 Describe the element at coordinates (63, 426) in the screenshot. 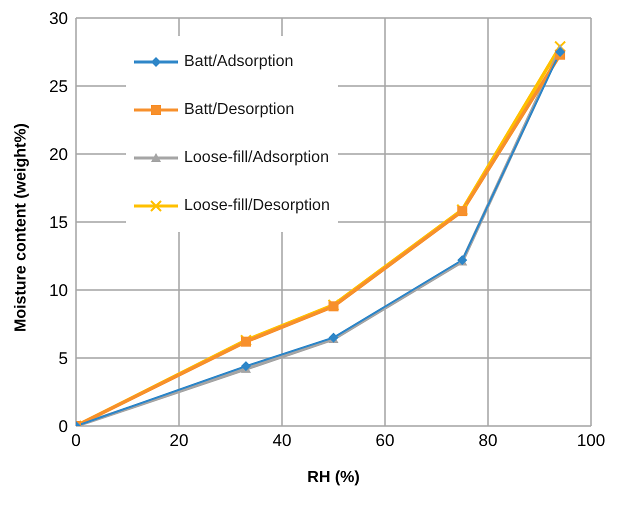

I see `y-tick-label: 0` at that location.